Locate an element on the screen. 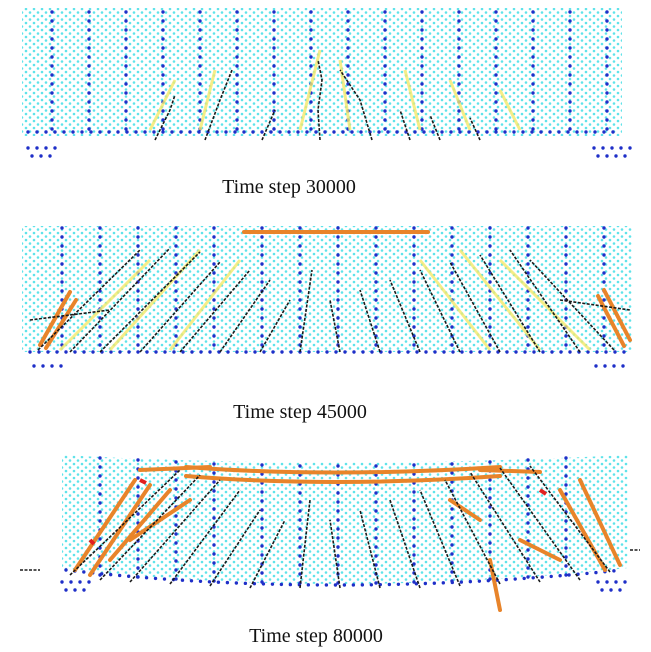 The height and width of the screenshot is (652, 651). caption: Time step 45000 is located at coordinates (300, 412).